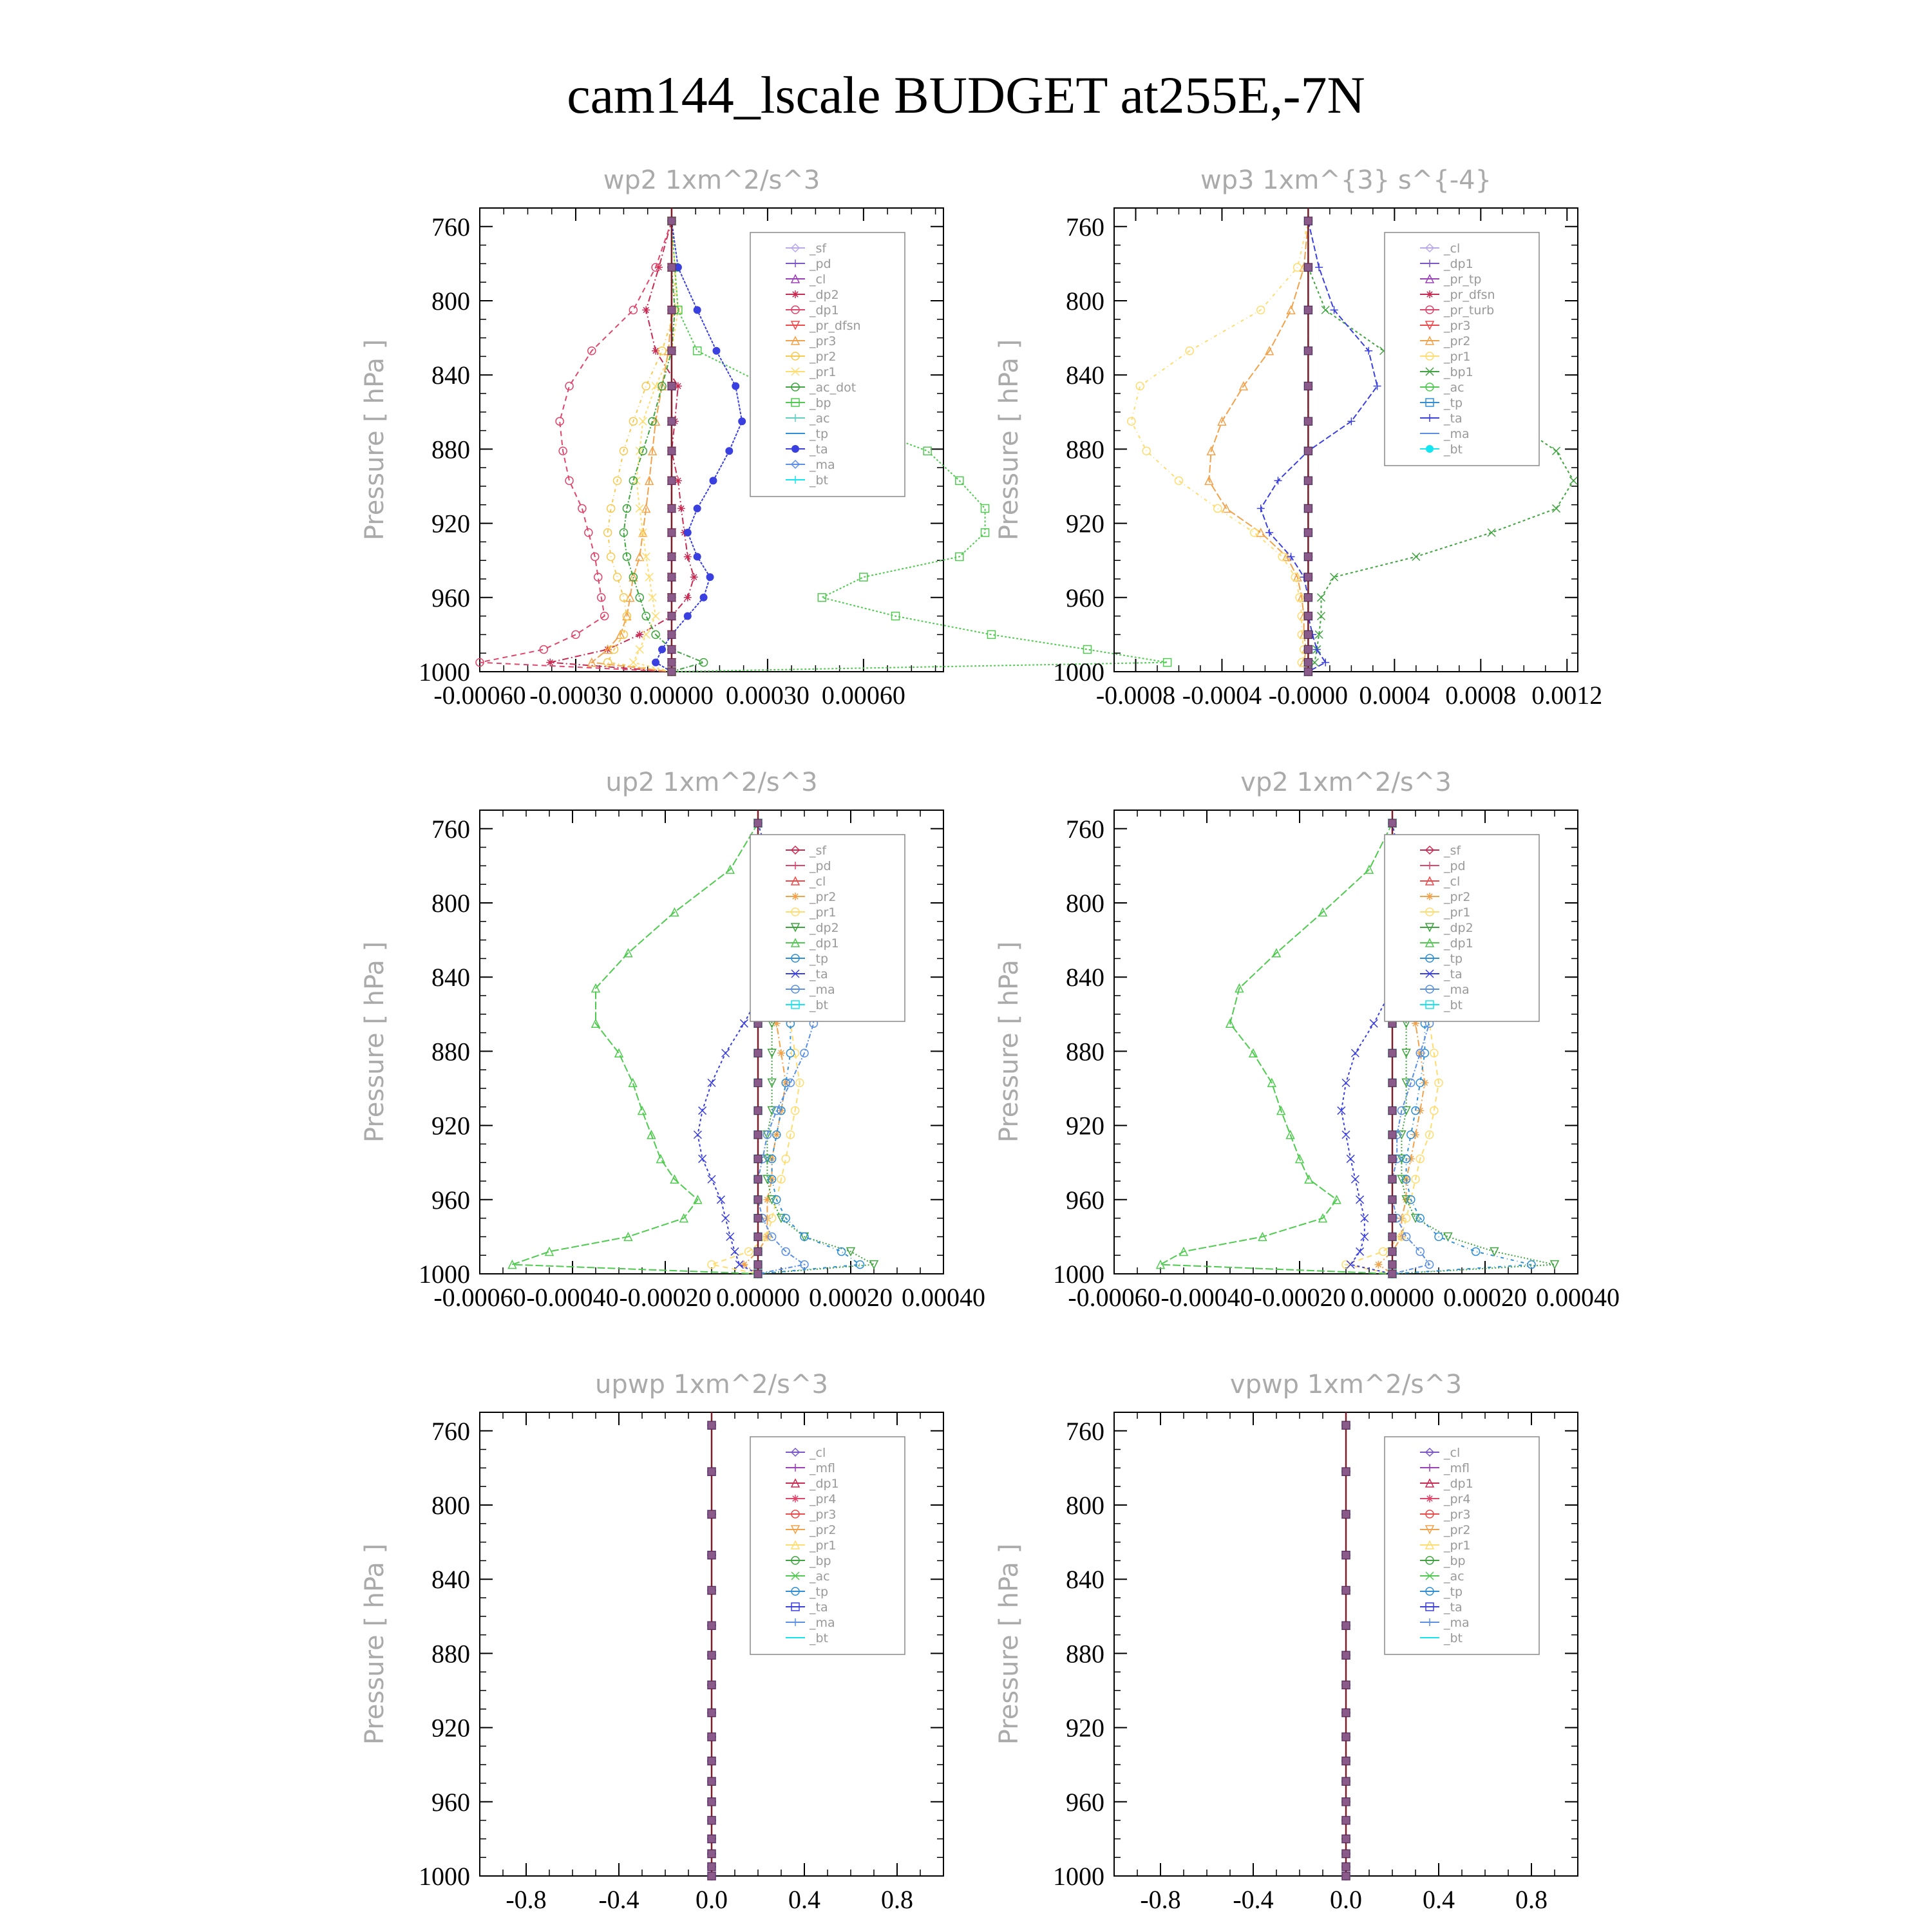 The image size is (1932, 1932). Describe the element at coordinates (480, 695) in the screenshot. I see `x-tick-label: -0.00060` at that location.